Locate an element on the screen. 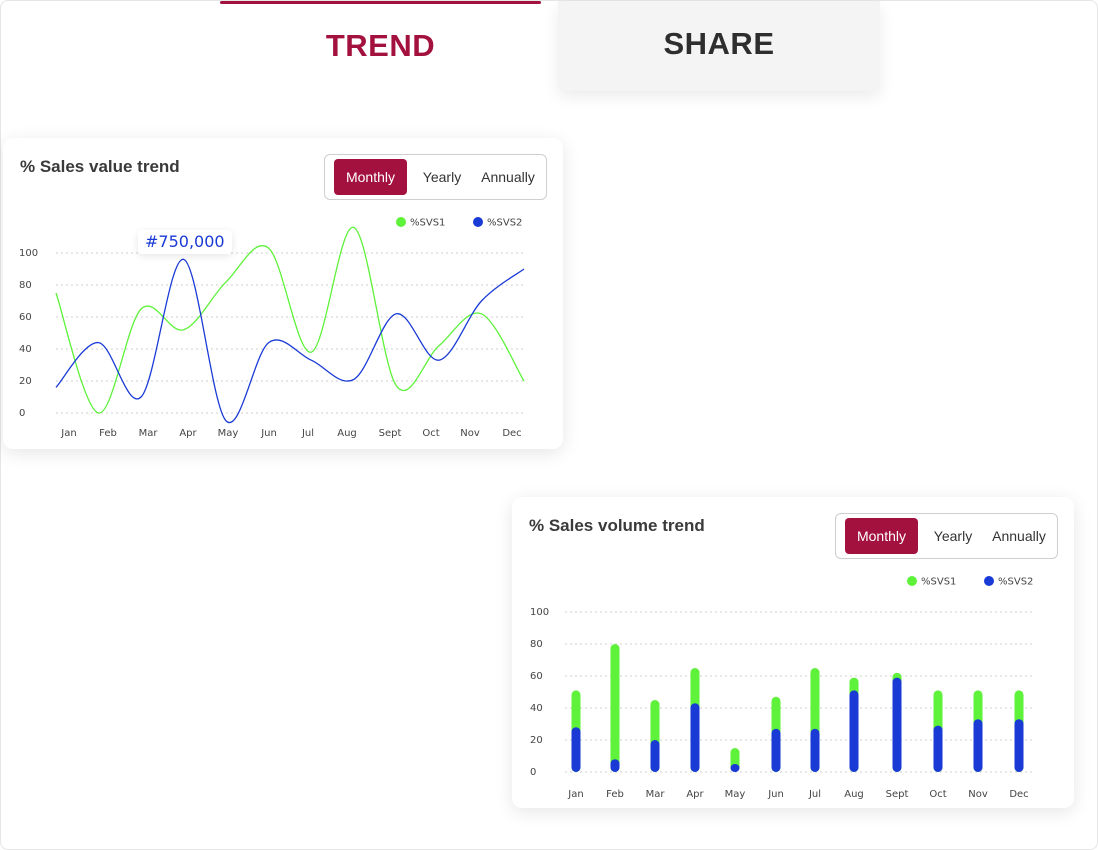  tab-trend-label: TREND is located at coordinates (380, 45).